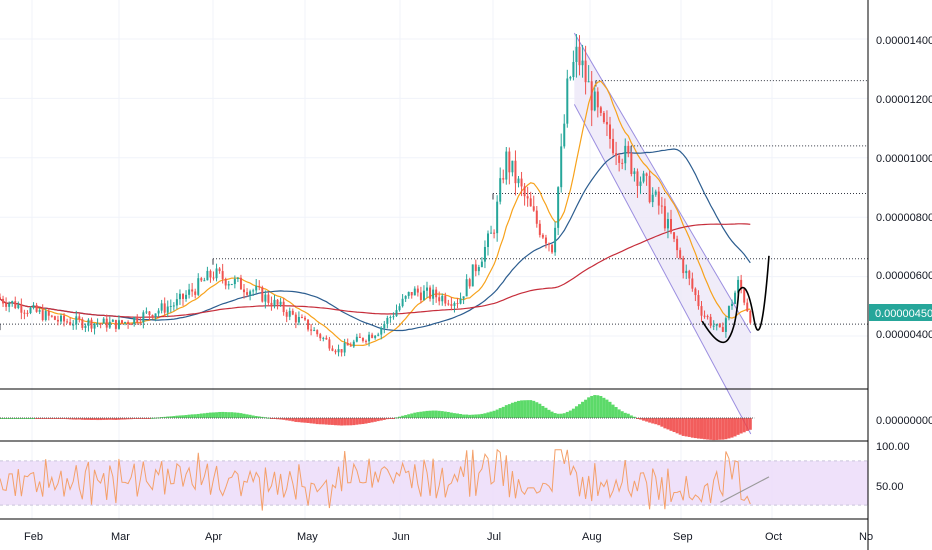  I want to click on rsi-tick-label: 100.00, so click(893, 447).